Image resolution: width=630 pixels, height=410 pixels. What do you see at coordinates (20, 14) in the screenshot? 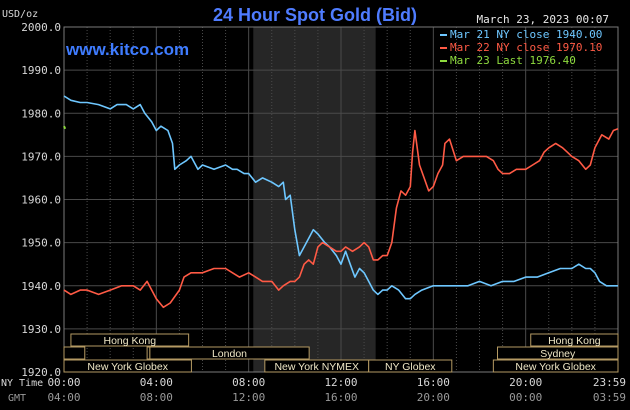
I see `y-axis-unit: USD/oz` at bounding box center [20, 14].